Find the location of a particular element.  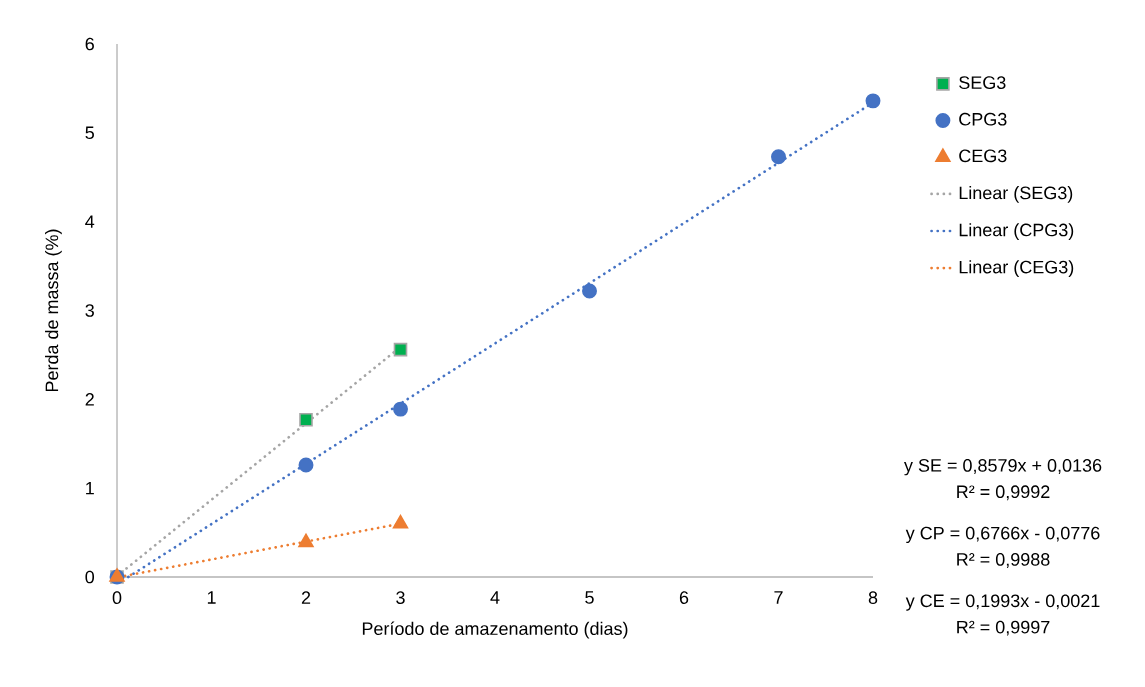

text: y CE = 0,1993x - 0,0021 is located at coordinates (1002, 602).